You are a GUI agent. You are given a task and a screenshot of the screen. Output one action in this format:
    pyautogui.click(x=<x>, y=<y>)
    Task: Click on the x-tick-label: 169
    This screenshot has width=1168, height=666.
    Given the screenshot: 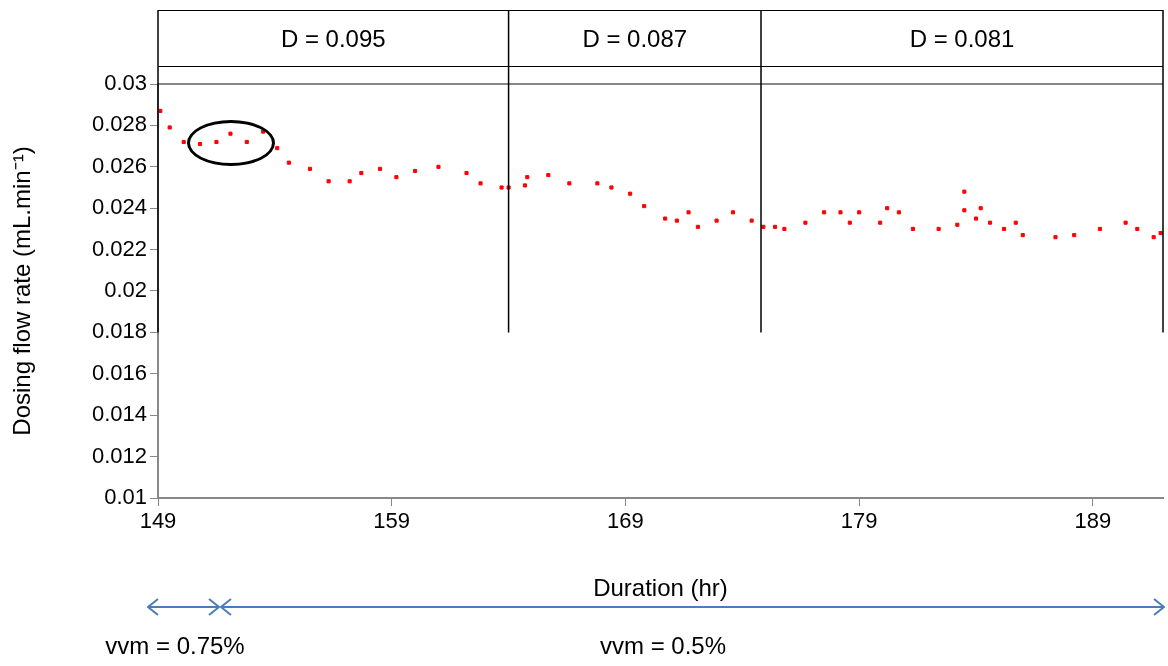 What is the action you would take?
    pyautogui.click(x=625, y=521)
    